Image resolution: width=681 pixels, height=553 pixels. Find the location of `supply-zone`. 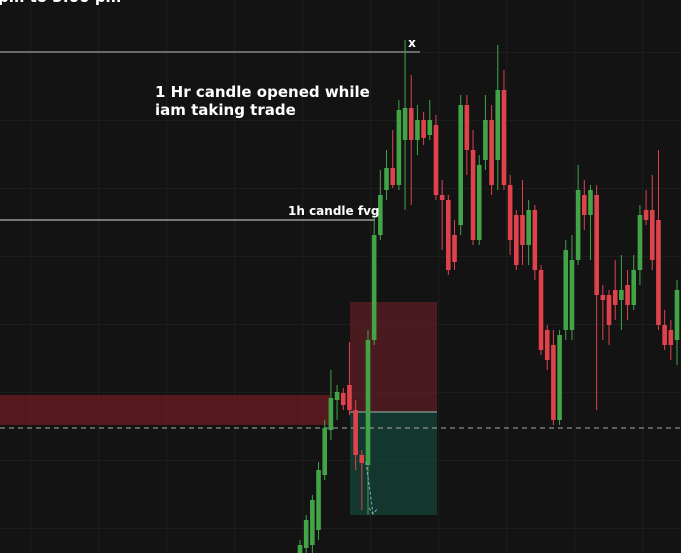

supply-zone is located at coordinates (165, 410).